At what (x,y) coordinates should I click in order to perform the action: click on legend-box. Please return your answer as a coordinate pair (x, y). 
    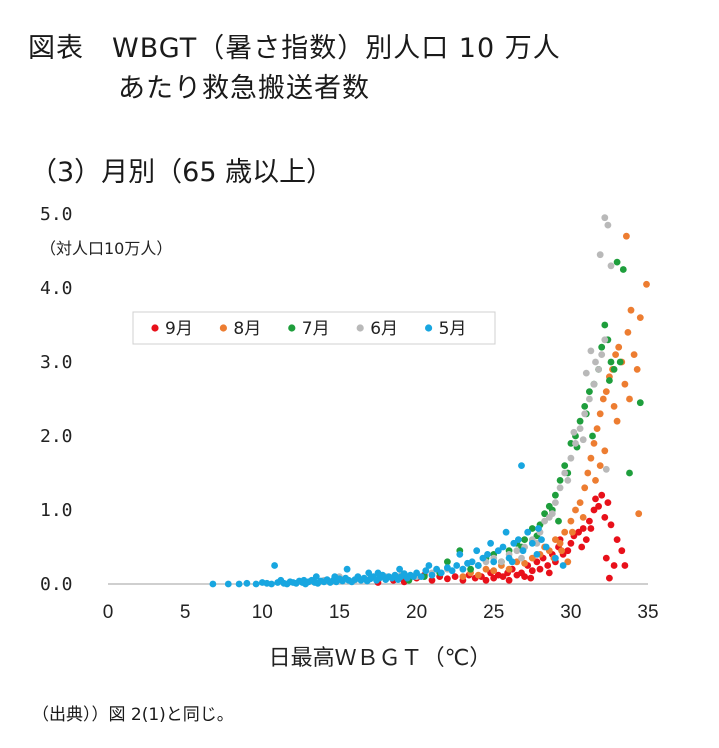
    Looking at the image, I should click on (314, 328).